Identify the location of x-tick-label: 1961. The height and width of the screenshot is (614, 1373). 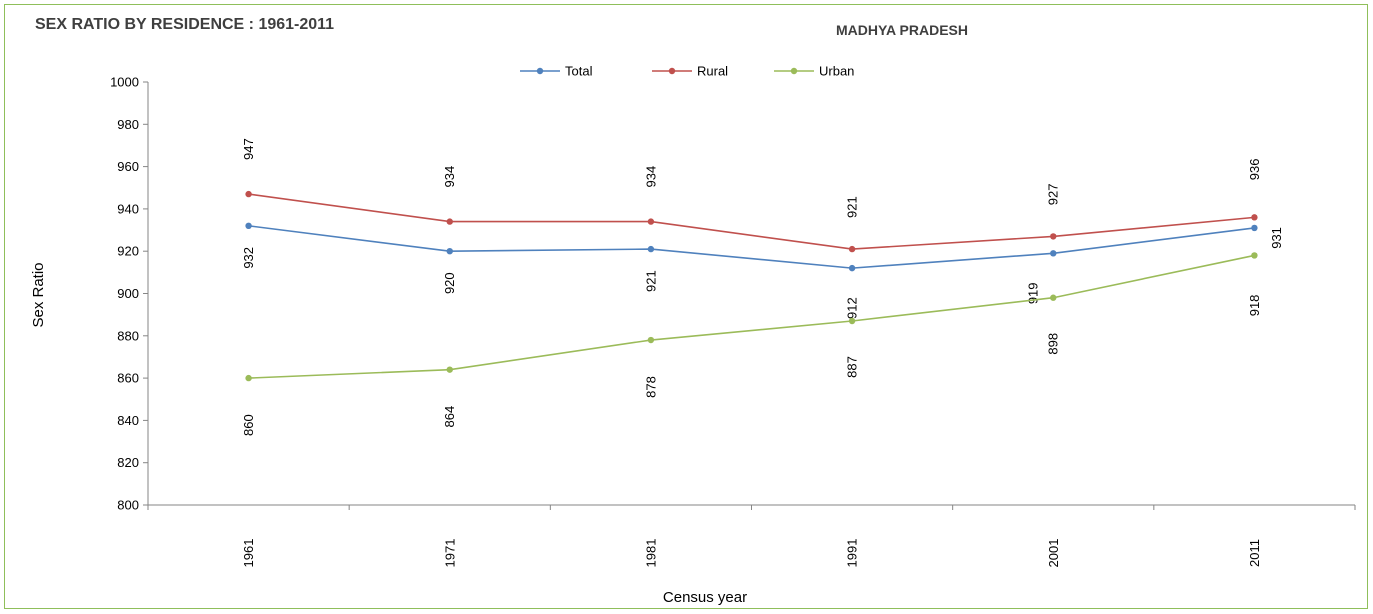
(248, 553).